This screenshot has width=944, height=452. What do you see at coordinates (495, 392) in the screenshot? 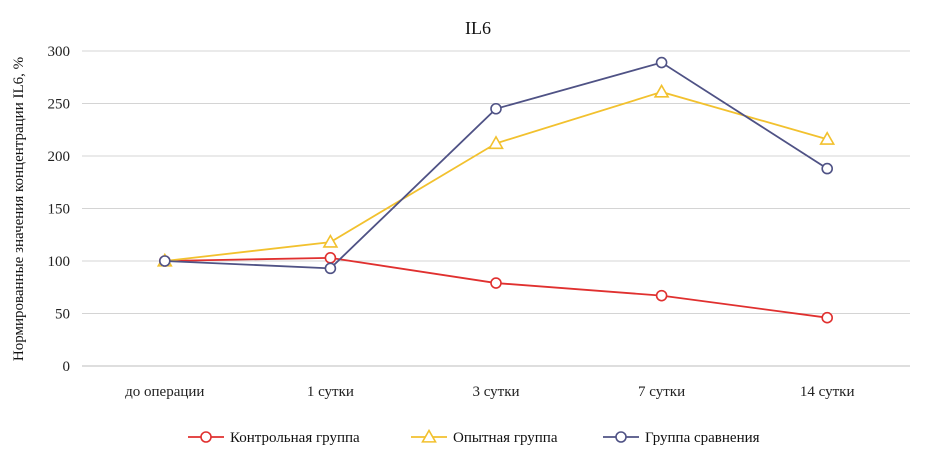
I see `x-tick-label: 3 сутки` at bounding box center [495, 392].